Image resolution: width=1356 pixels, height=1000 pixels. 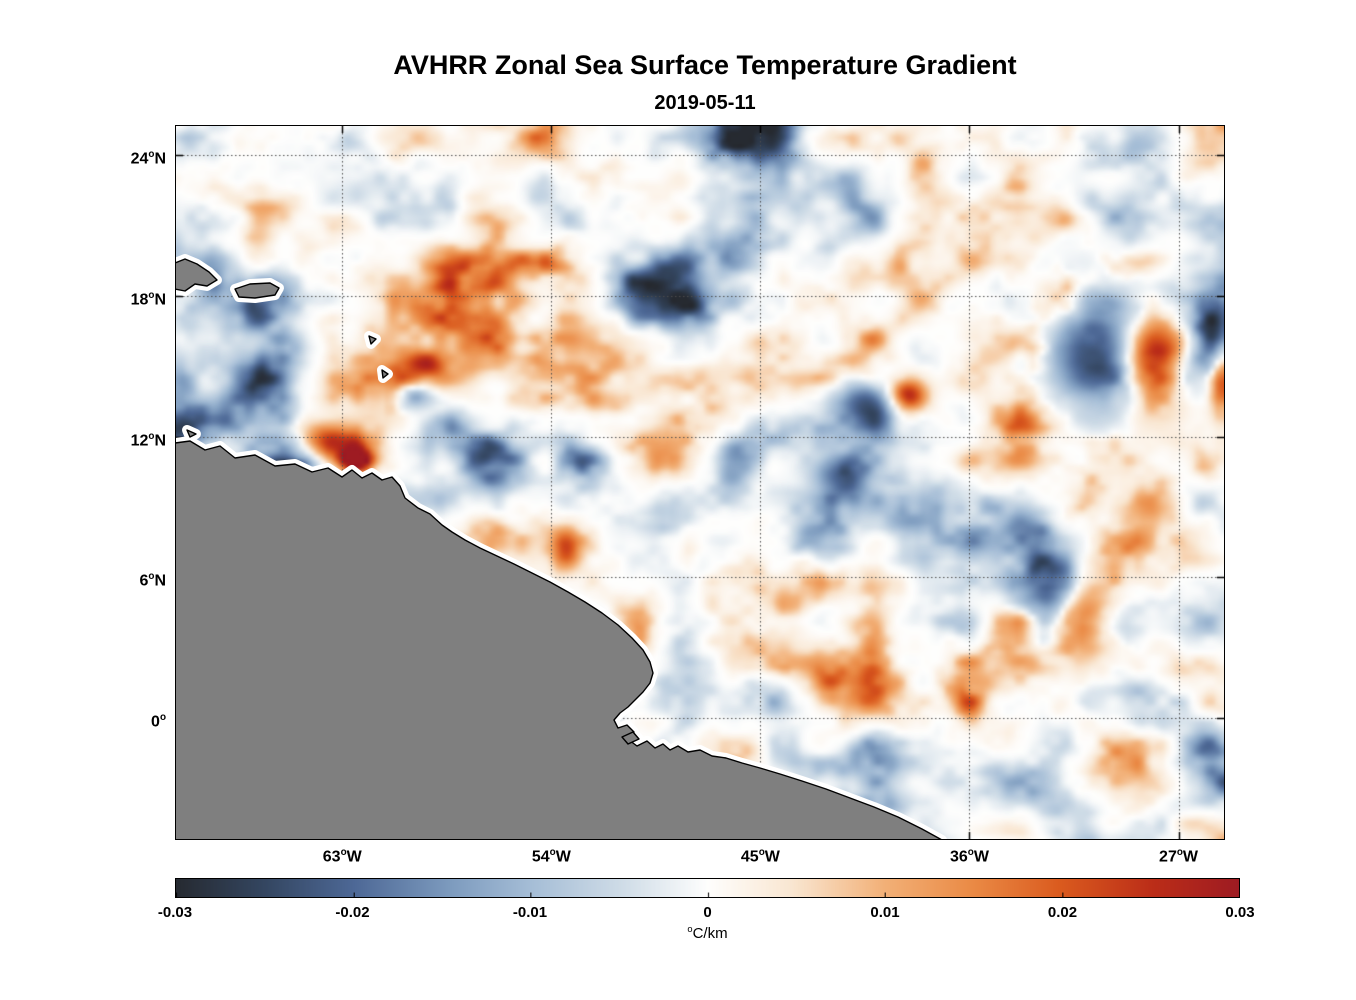 What do you see at coordinates (352, 912) in the screenshot?
I see `colorbar-tick-label: -0.02` at bounding box center [352, 912].